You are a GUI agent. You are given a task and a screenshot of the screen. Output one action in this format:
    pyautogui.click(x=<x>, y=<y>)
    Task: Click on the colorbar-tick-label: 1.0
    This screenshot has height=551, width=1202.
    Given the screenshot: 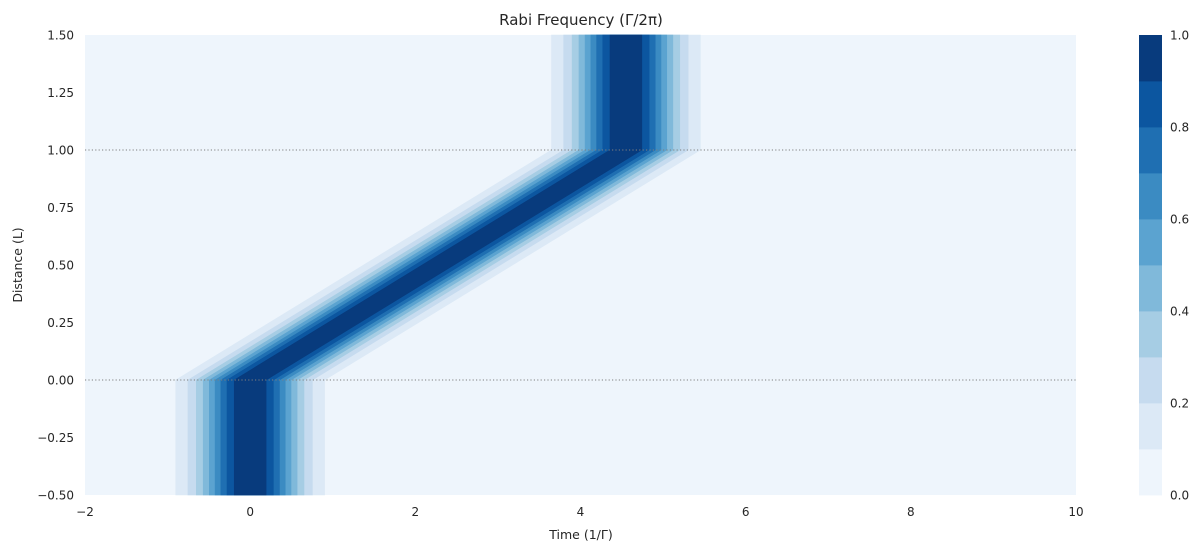 What is the action you would take?
    pyautogui.click(x=1179, y=36)
    